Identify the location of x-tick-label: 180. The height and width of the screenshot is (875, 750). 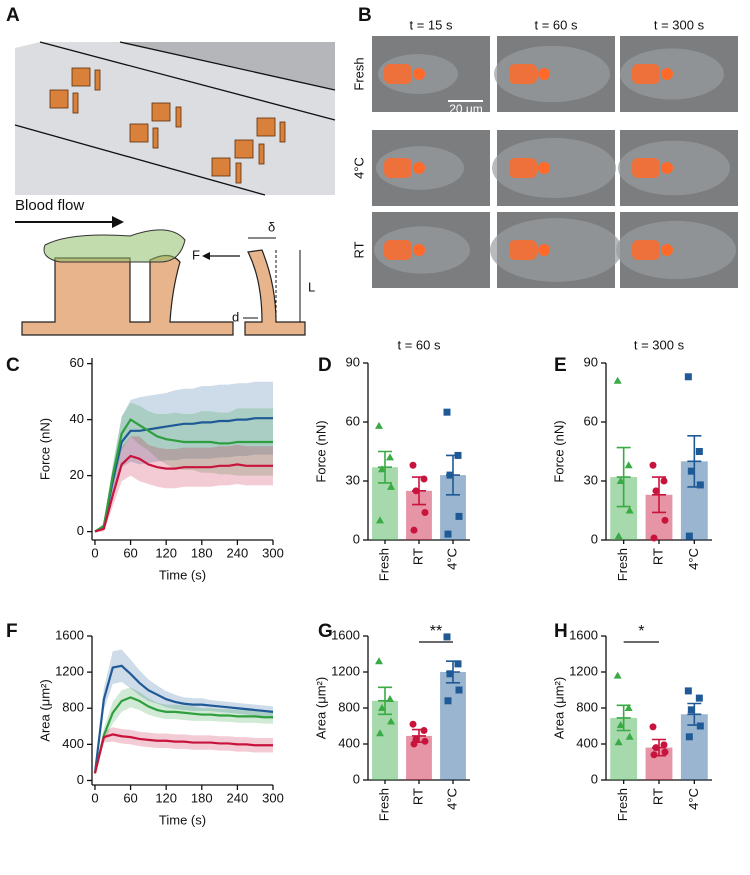
(202, 552).